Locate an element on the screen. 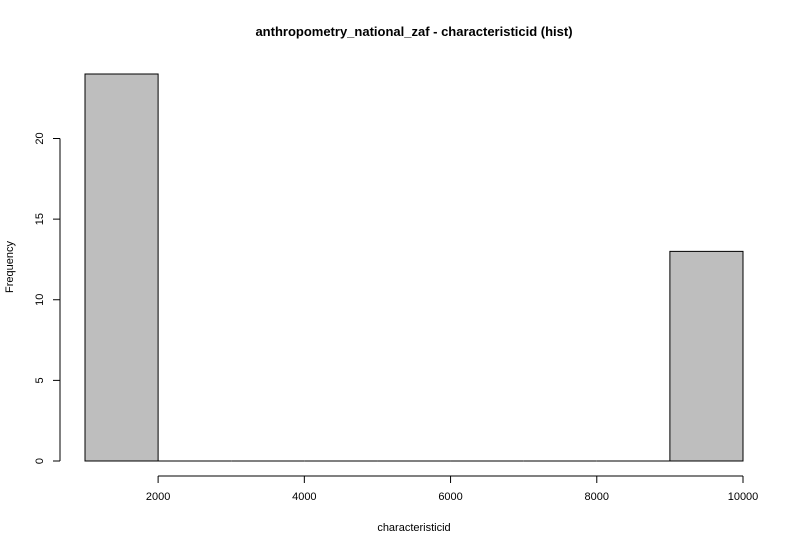 This screenshot has width=800, height=550. y-tick-label: 20 is located at coordinates (40, 138).